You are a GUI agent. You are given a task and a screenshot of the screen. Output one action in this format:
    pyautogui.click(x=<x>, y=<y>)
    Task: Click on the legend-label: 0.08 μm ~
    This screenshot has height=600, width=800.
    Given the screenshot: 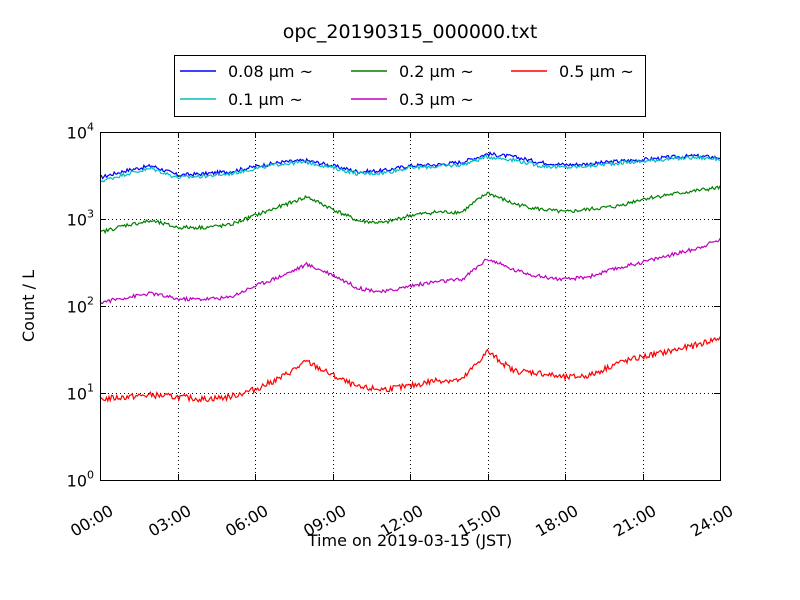 What is the action you would take?
    pyautogui.click(x=270, y=71)
    